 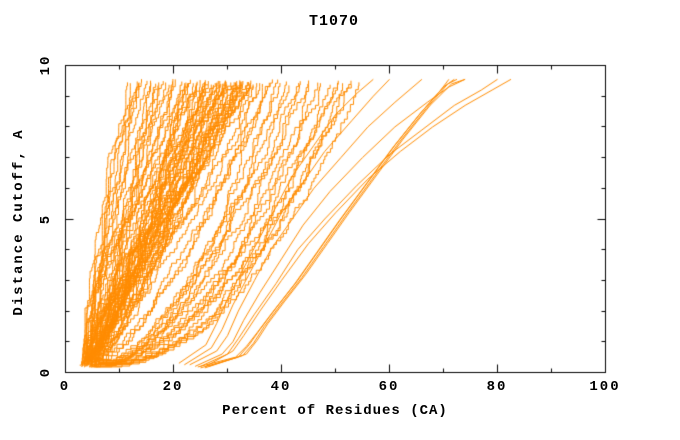 I want to click on y-tick-label: 5, so click(x=46, y=218).